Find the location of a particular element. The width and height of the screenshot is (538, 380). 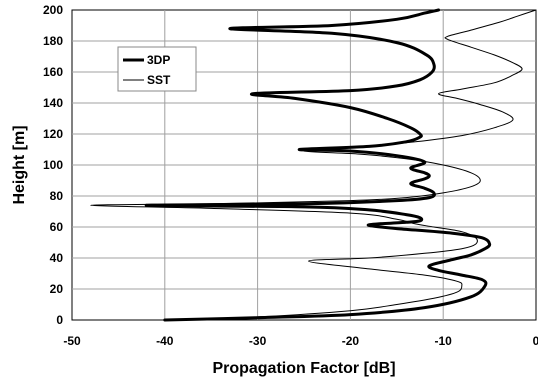

y-tick-label: 140 is located at coordinates (53, 103).